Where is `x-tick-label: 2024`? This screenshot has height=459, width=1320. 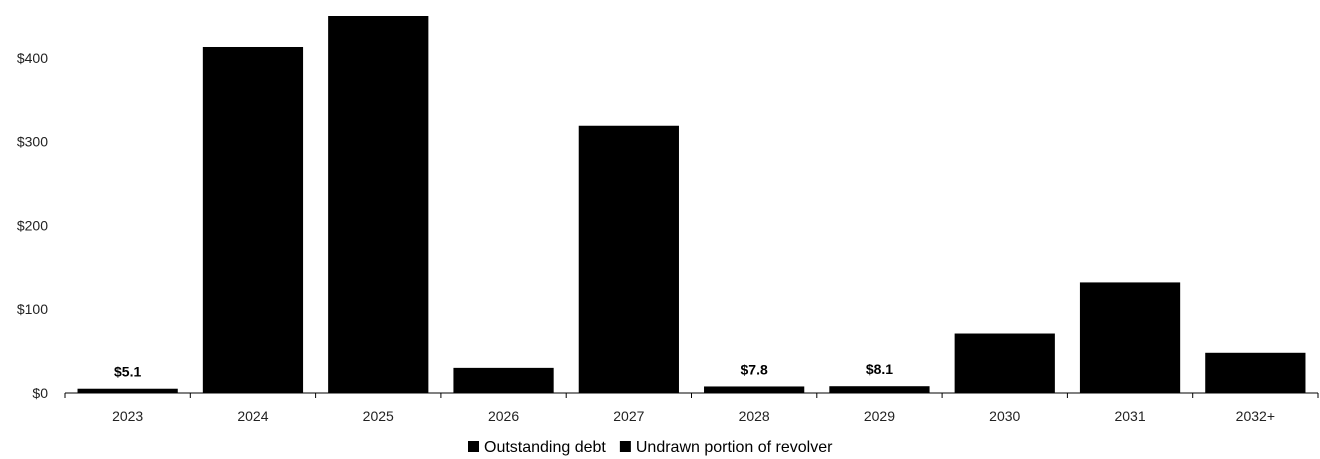
x-tick-label: 2024 is located at coordinates (252, 416).